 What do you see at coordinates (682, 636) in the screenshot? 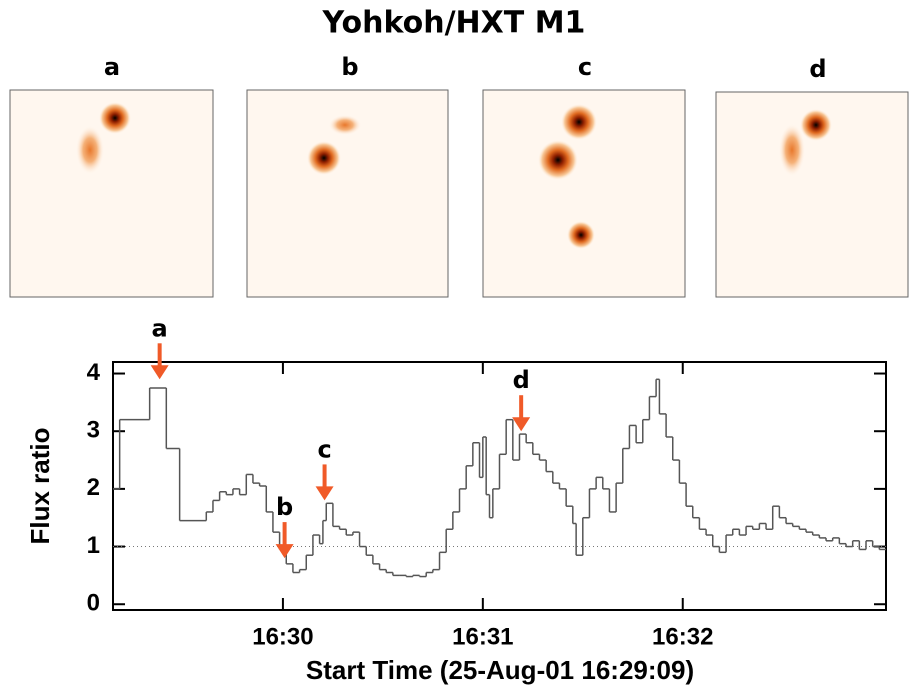
I see `x-tick-label: 16:32` at bounding box center [682, 636].